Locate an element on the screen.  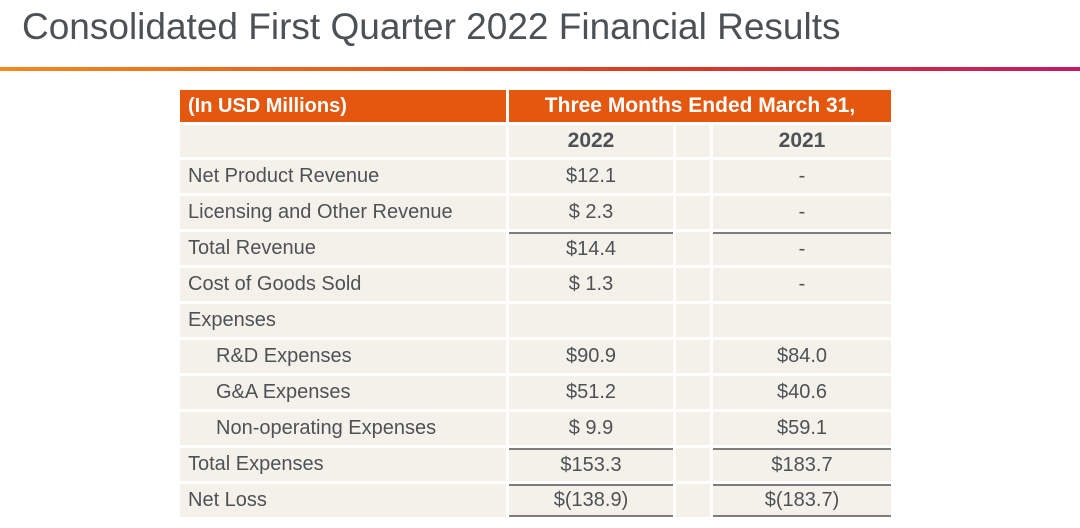
row-label-3: Cost of Goods Sold is located at coordinates (343, 284).